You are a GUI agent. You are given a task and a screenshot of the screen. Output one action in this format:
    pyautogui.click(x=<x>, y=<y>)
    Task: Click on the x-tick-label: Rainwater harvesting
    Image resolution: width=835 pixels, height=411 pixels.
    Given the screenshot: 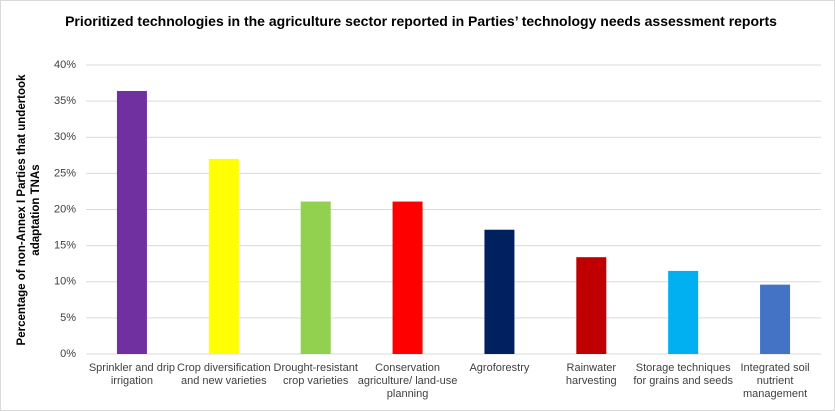 What is the action you would take?
    pyautogui.click(x=591, y=374)
    